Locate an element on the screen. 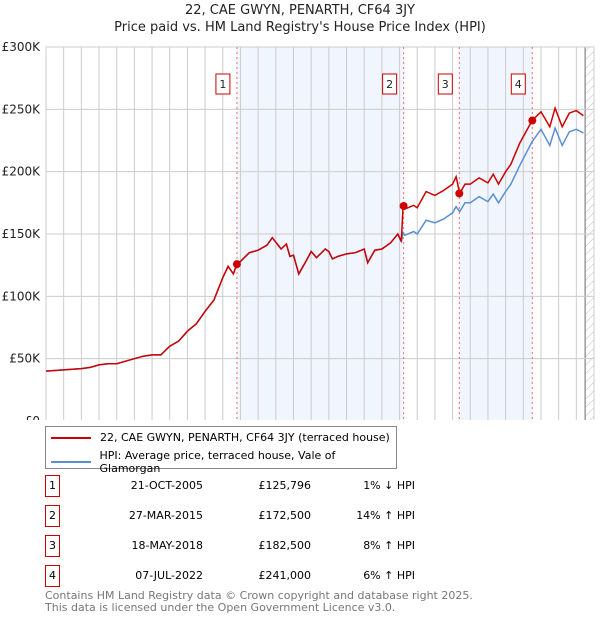 This screenshot has height=620, width=600. sale-number: 4 is located at coordinates (52, 576).